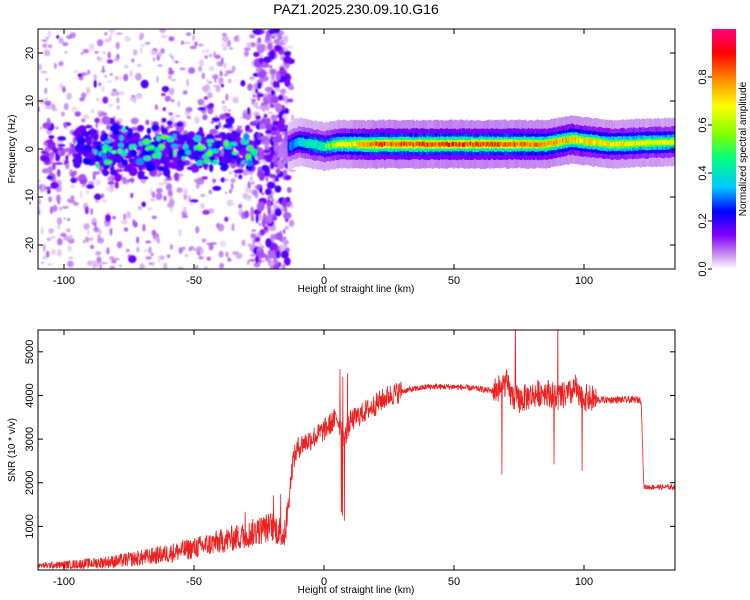 The height and width of the screenshot is (600, 750). I want to click on chart-title: PAZ1.2025.230.09.10.G16, so click(356, 9).